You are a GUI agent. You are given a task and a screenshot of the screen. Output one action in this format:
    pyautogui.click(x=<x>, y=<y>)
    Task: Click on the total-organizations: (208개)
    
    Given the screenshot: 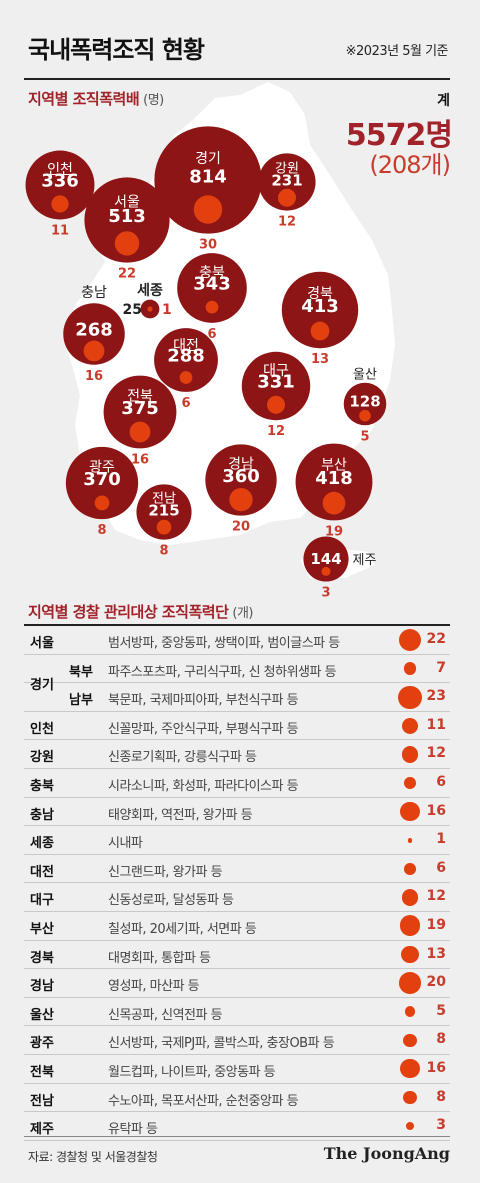 What is the action you would take?
    pyautogui.click(x=410, y=165)
    